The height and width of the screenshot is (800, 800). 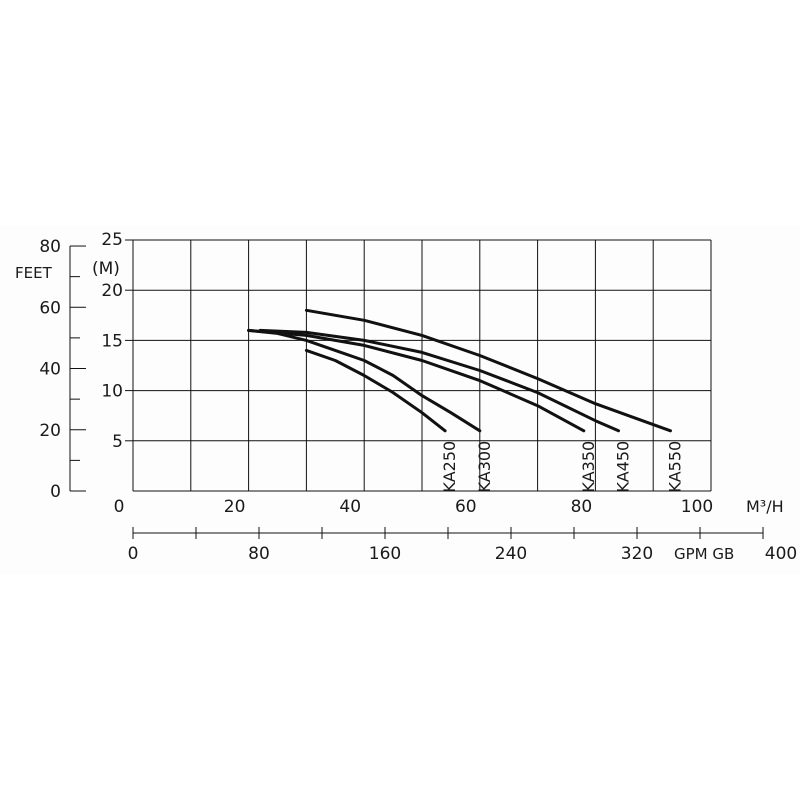 I want to click on series-line-ka350, so click(x=416, y=380).